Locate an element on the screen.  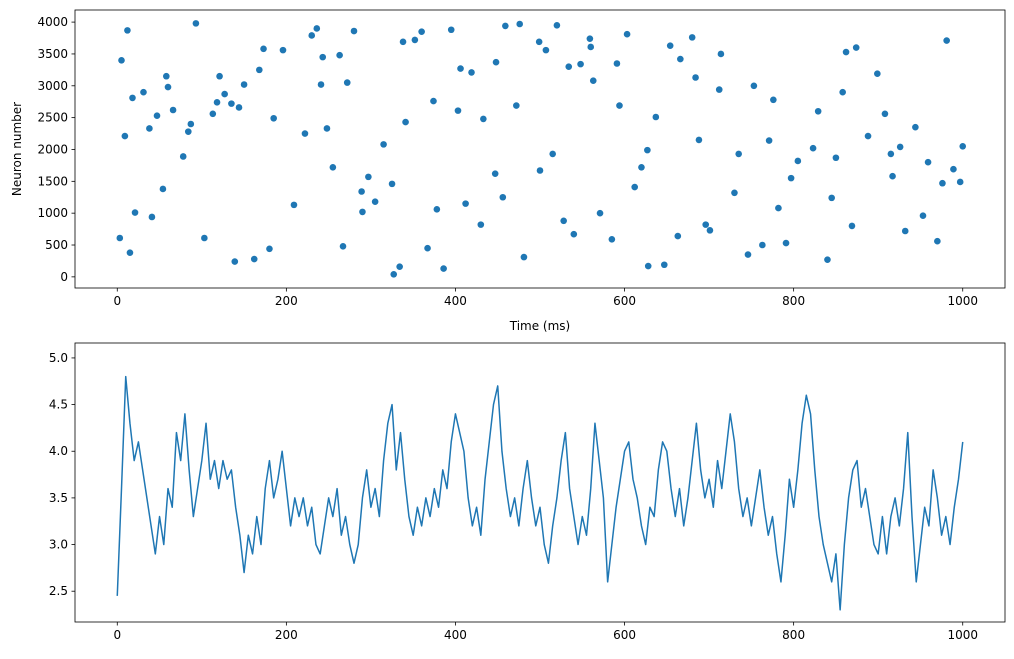
x-tick-label: 600 is located at coordinates (624, 635).